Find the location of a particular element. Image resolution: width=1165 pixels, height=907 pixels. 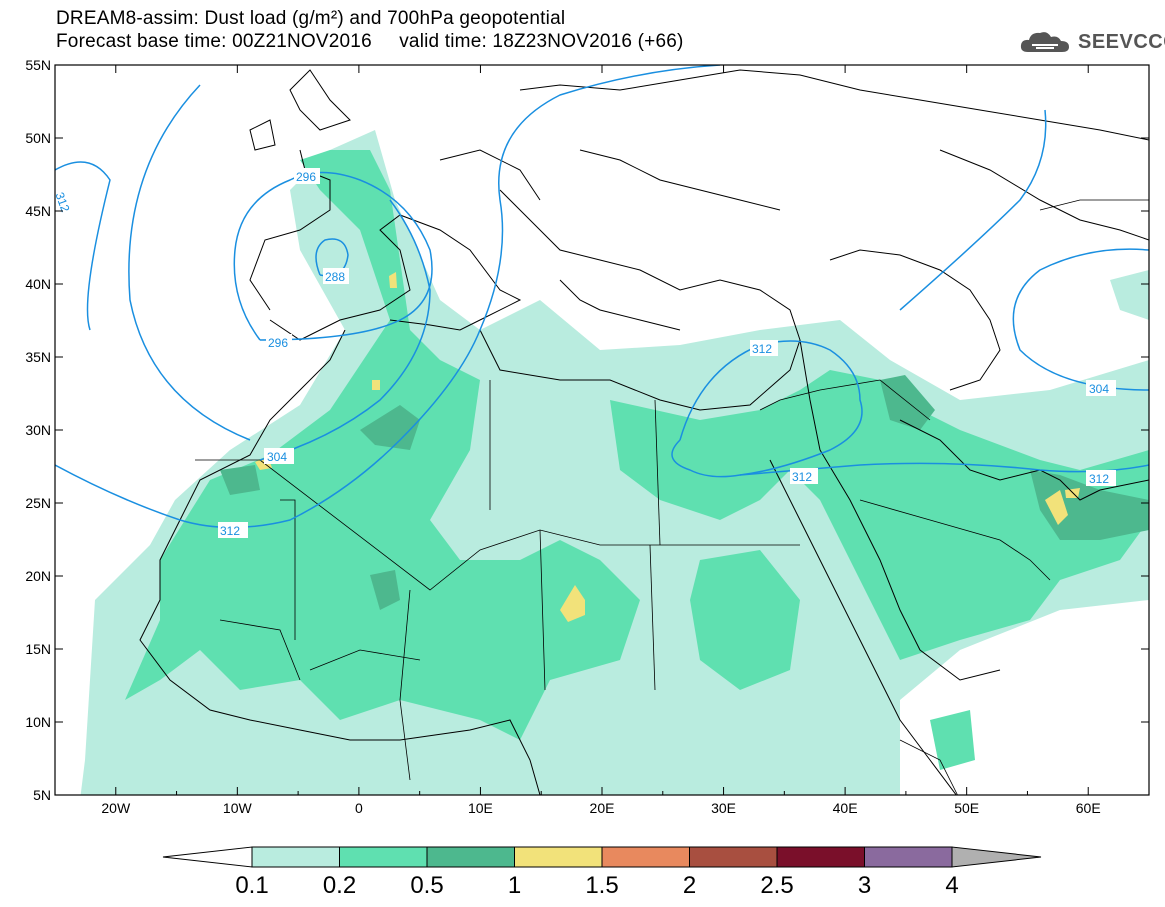

y-tick-label: 45N is located at coordinates (38, 211).